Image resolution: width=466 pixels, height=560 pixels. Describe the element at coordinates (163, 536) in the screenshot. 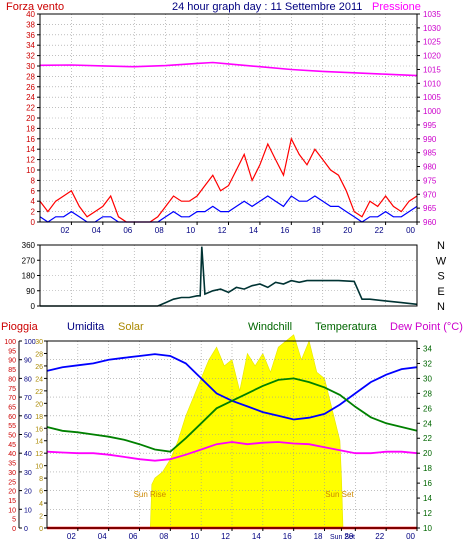

I see `climate-panel-xtick-label: 08` at that location.